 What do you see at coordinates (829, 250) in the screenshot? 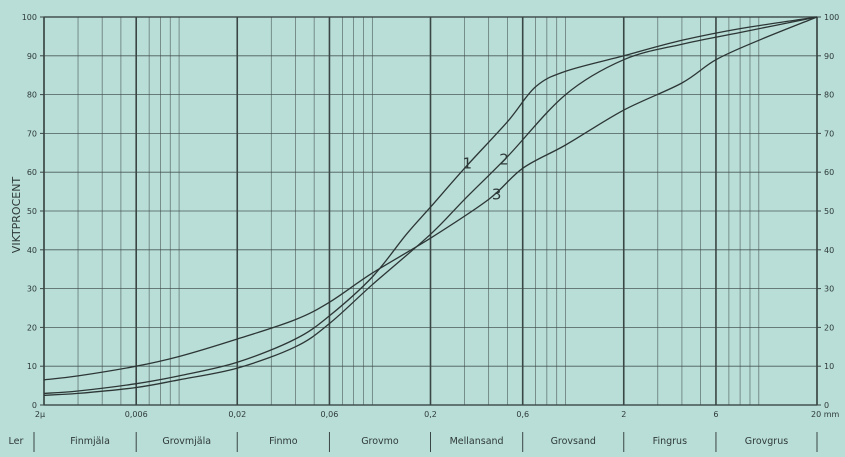
I see `y-tick-label-right: 40` at bounding box center [829, 250].